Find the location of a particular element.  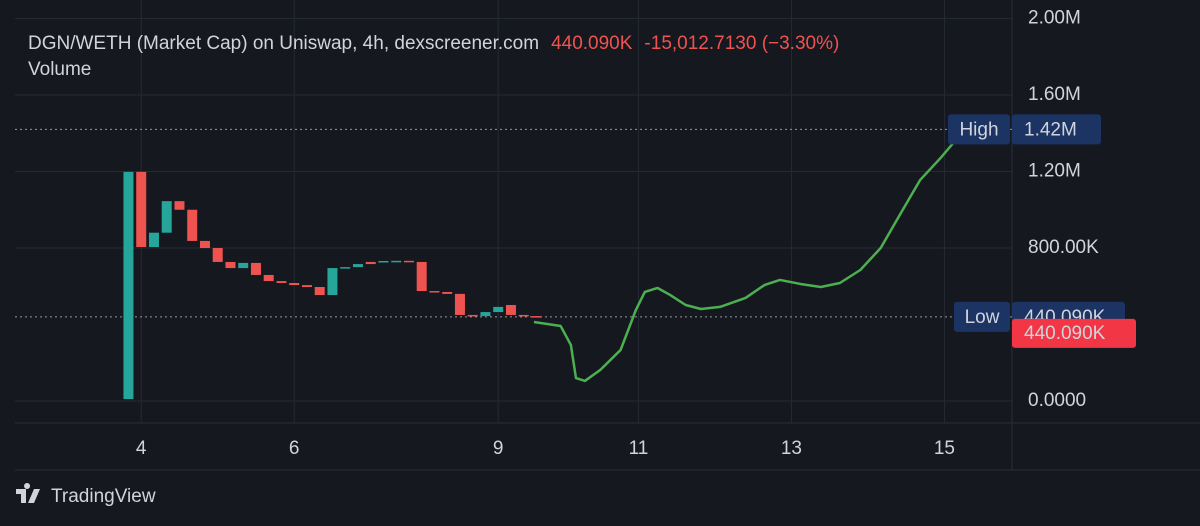

high-name: High is located at coordinates (978, 129).